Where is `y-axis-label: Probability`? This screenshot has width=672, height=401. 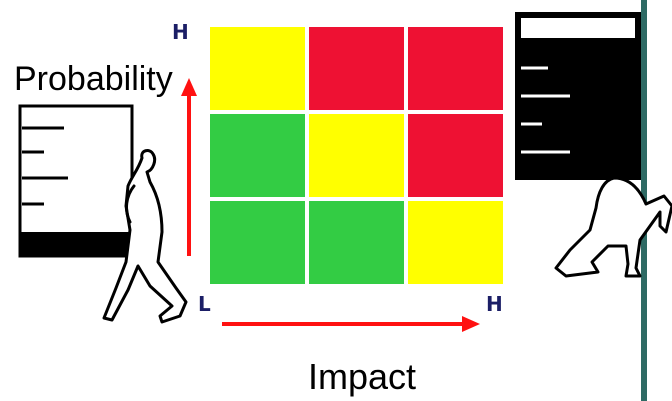
y-axis-label: Probability is located at coordinates (93, 79).